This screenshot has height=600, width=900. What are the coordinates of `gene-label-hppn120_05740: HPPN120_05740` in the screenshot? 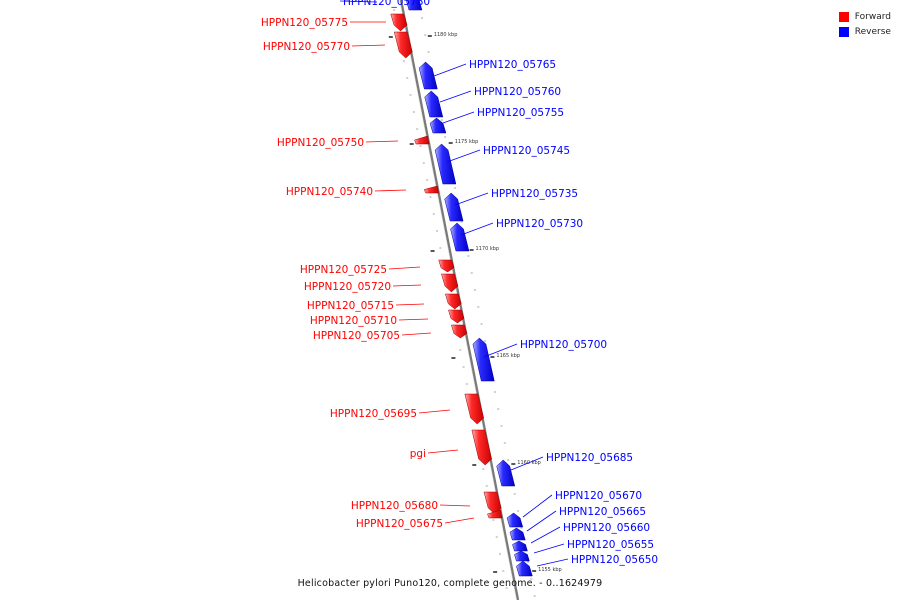 It's located at (329, 192).